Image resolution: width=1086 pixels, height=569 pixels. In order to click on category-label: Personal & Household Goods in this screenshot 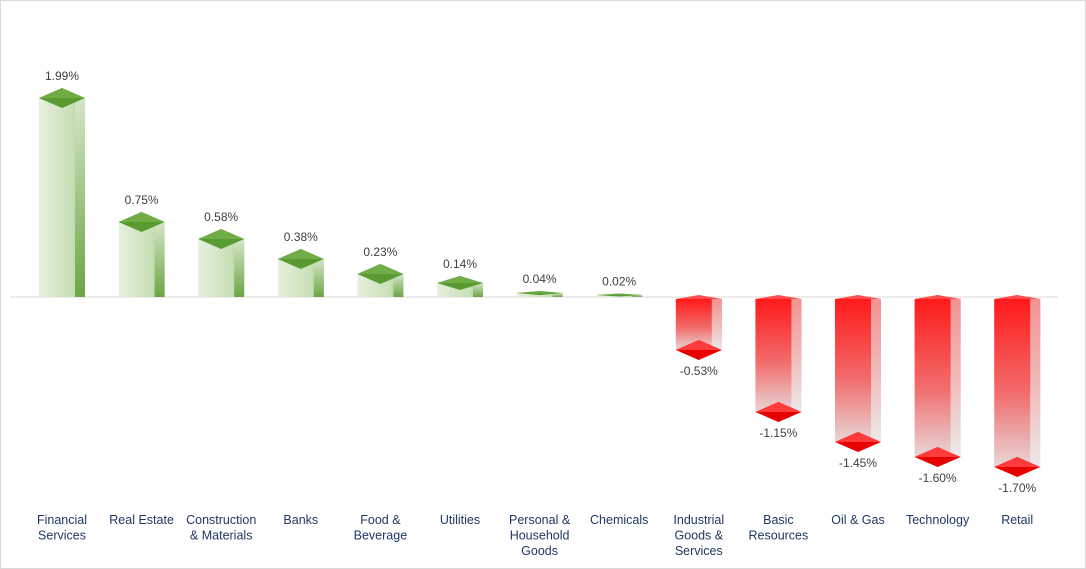, I will do `click(540, 535)`.